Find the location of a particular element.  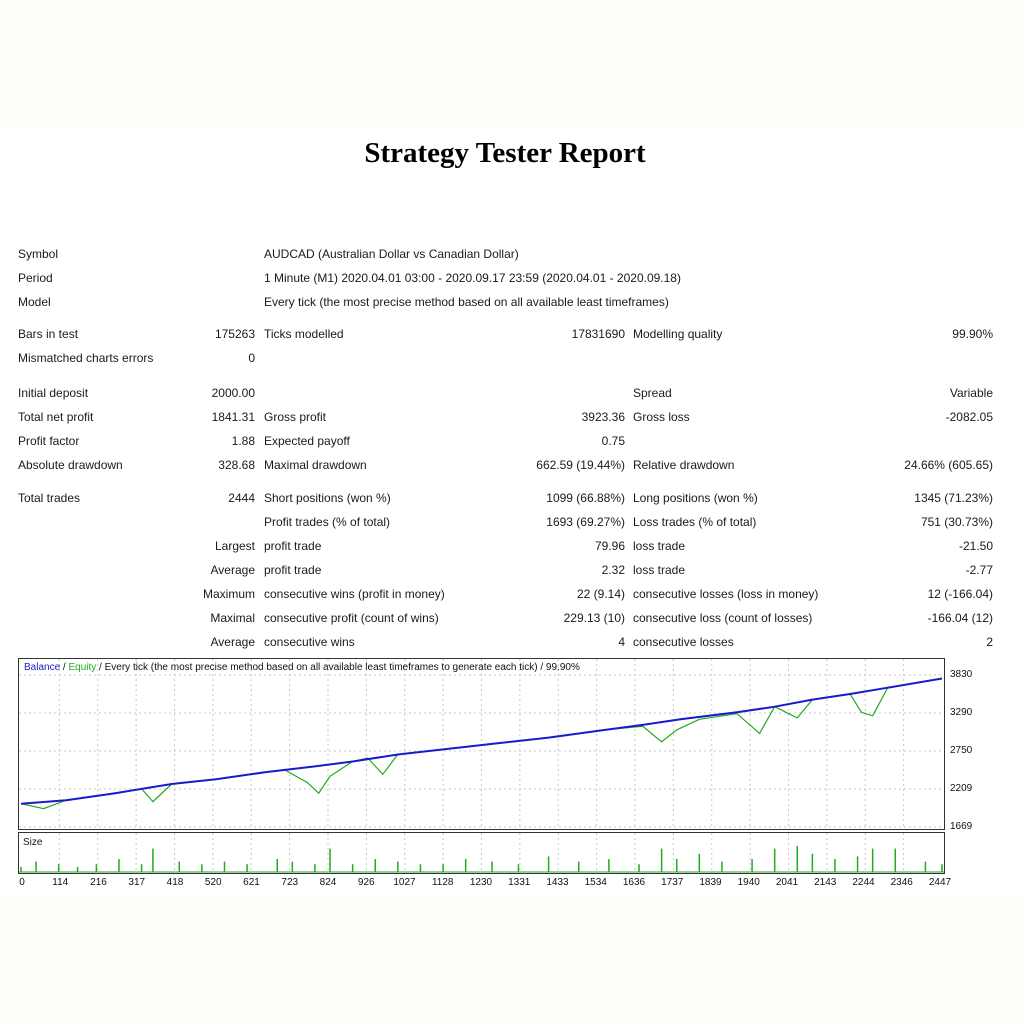

short-label: Short positions (won %) is located at coordinates (327, 498).